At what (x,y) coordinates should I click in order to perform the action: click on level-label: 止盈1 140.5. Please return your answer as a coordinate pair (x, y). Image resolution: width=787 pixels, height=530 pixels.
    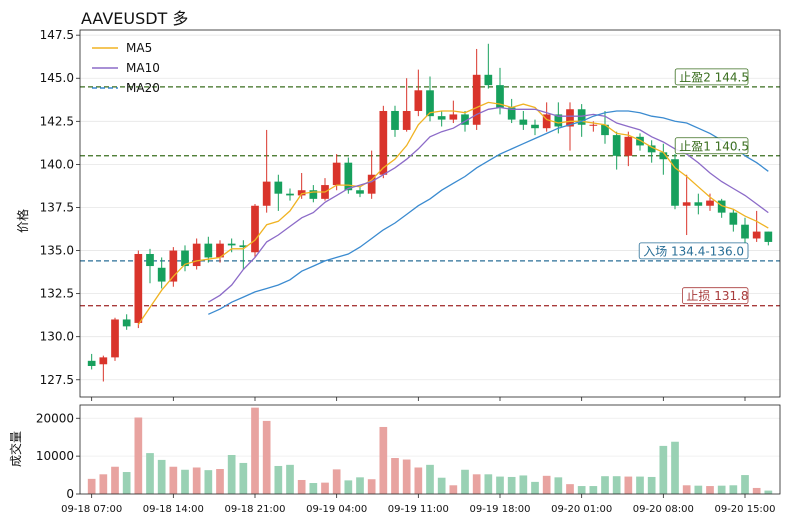
    Looking at the image, I should click on (714, 146).